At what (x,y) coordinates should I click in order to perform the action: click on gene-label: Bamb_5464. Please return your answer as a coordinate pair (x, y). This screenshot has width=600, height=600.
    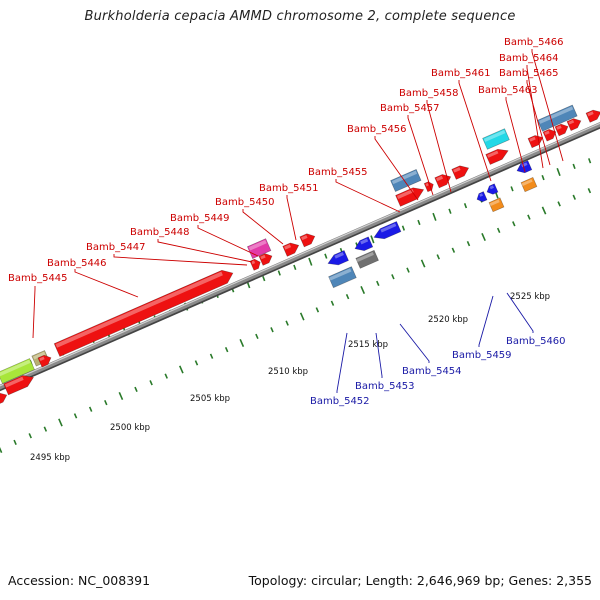
    Looking at the image, I should click on (529, 58).